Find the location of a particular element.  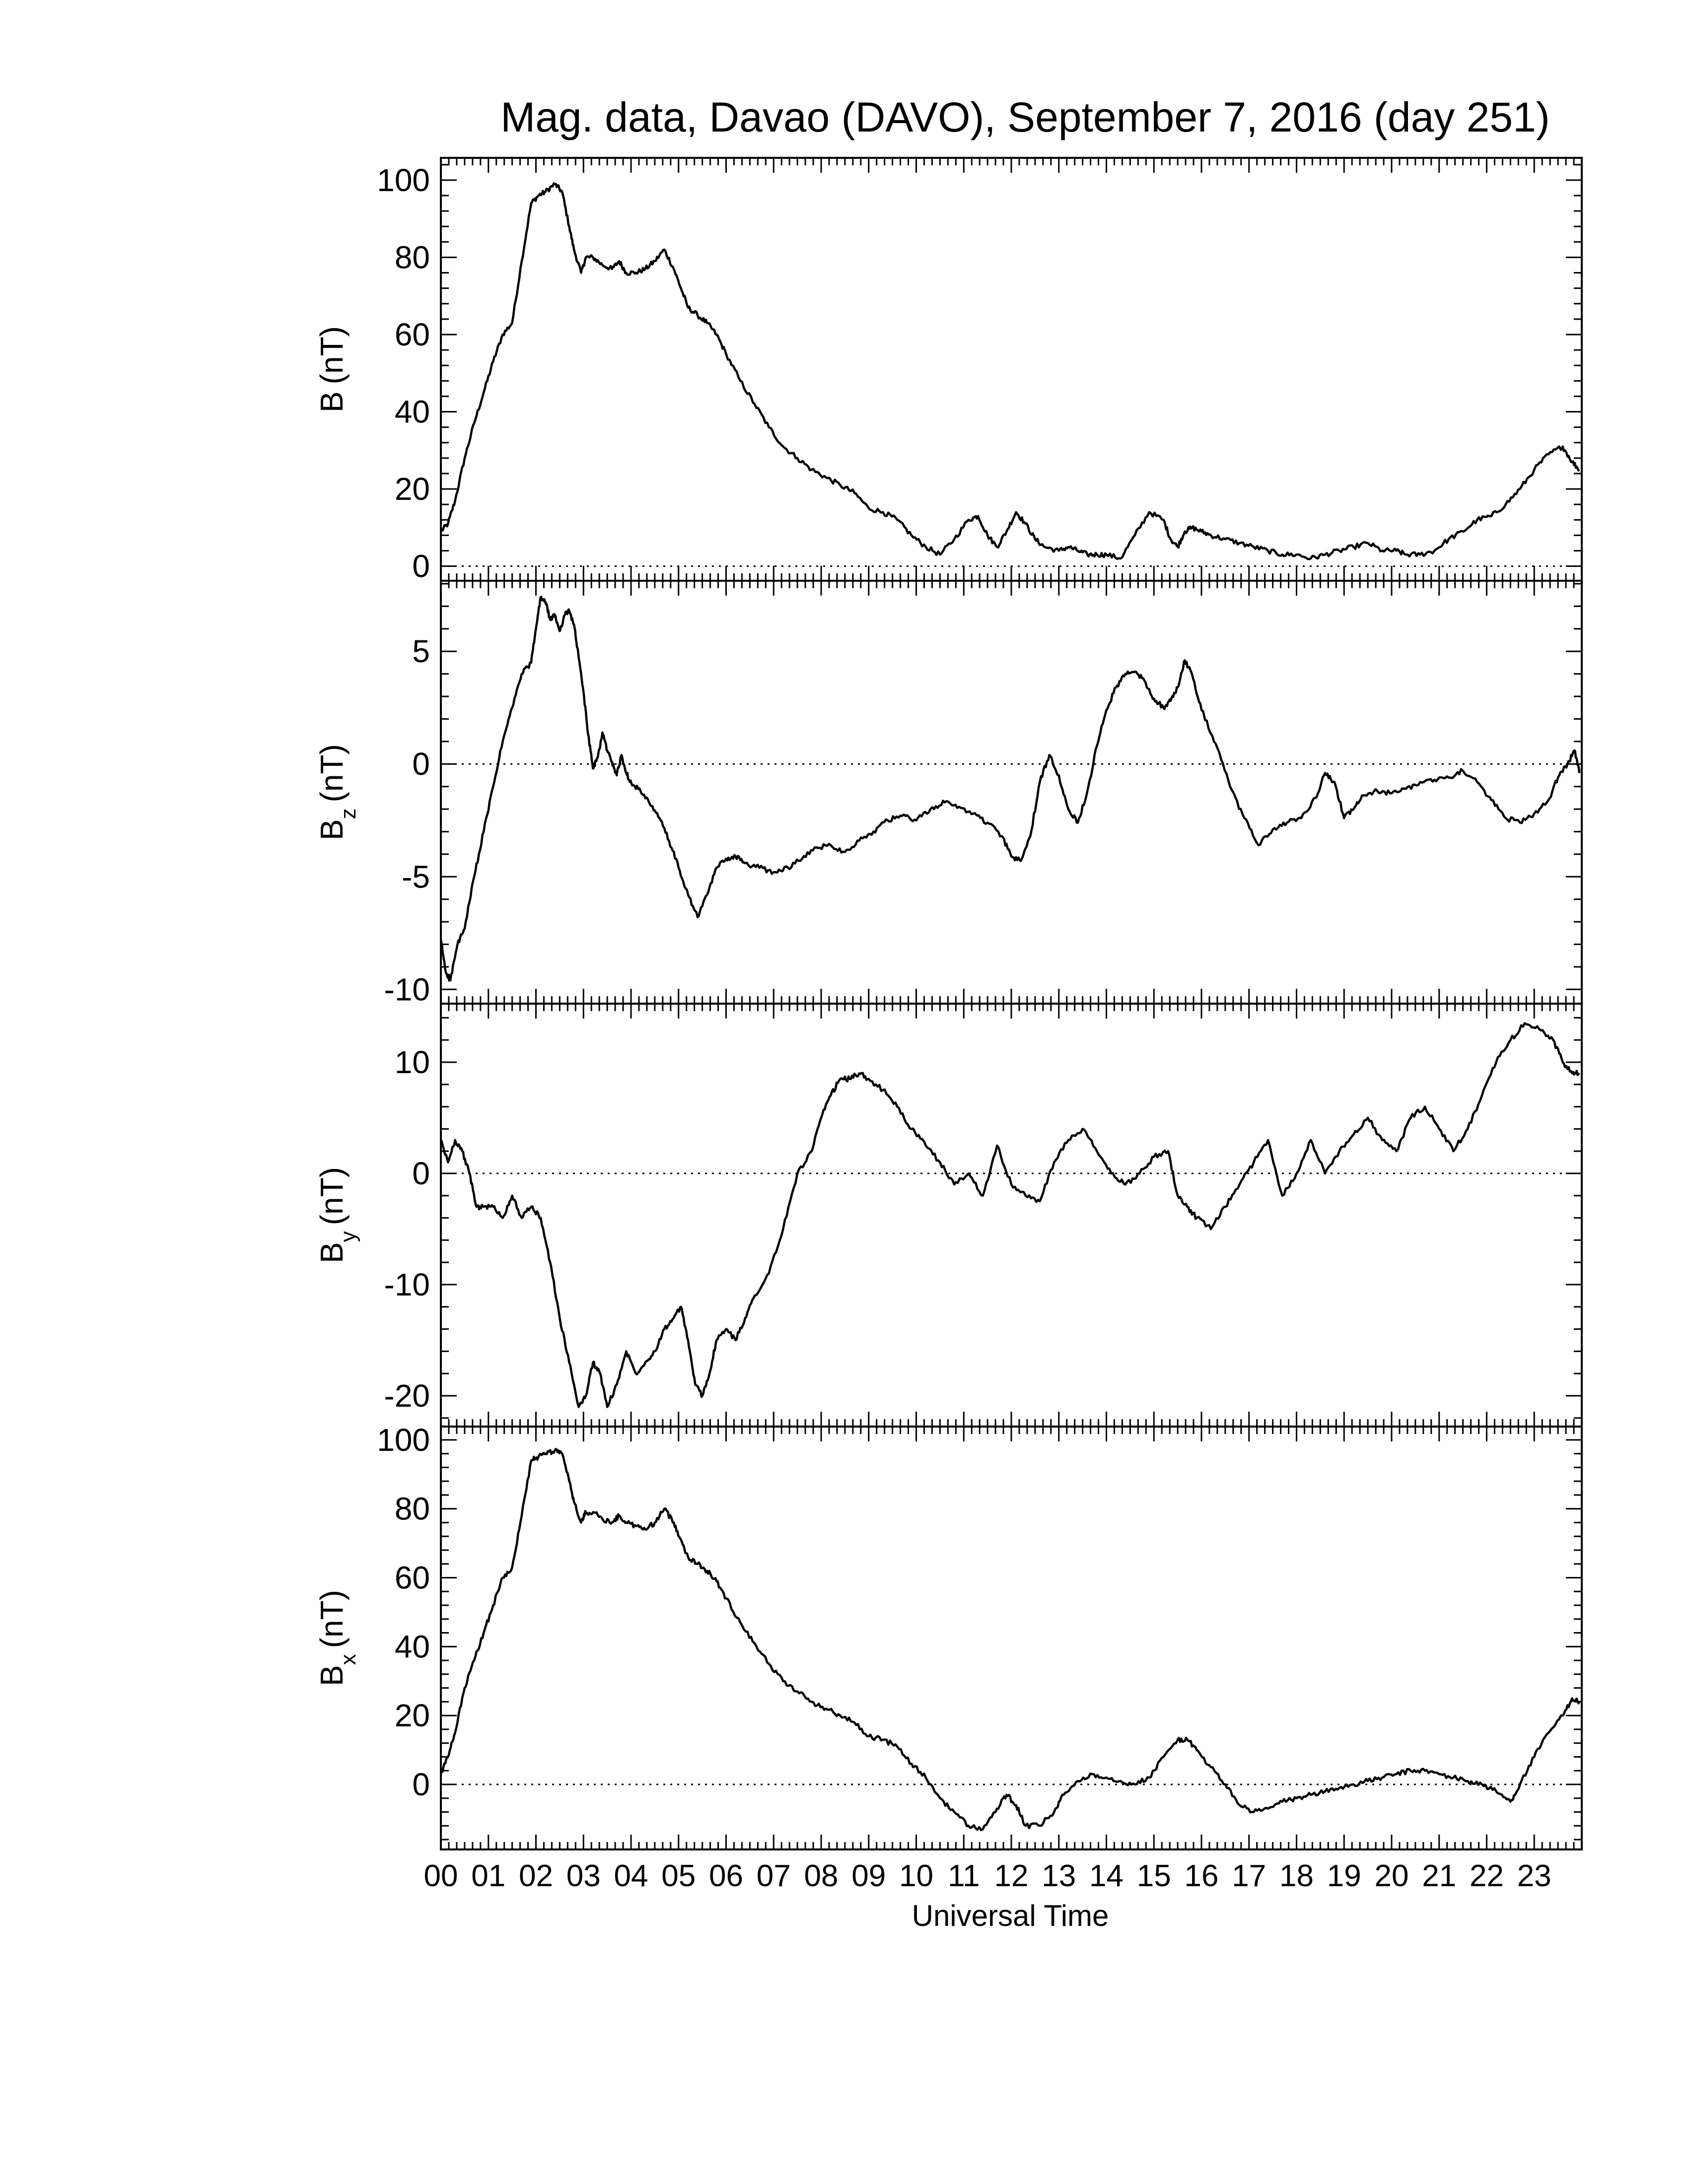

panel-b: 0 20 40 60 80 100 B (nT) is located at coordinates (948, 370).